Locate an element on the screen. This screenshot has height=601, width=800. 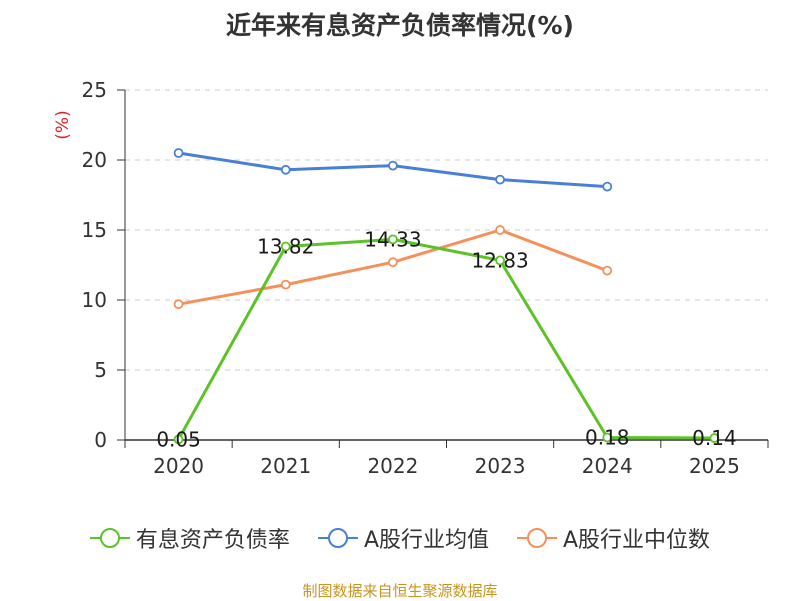
legend-item-industry-mean: A股行业均值 is located at coordinates (403, 538).